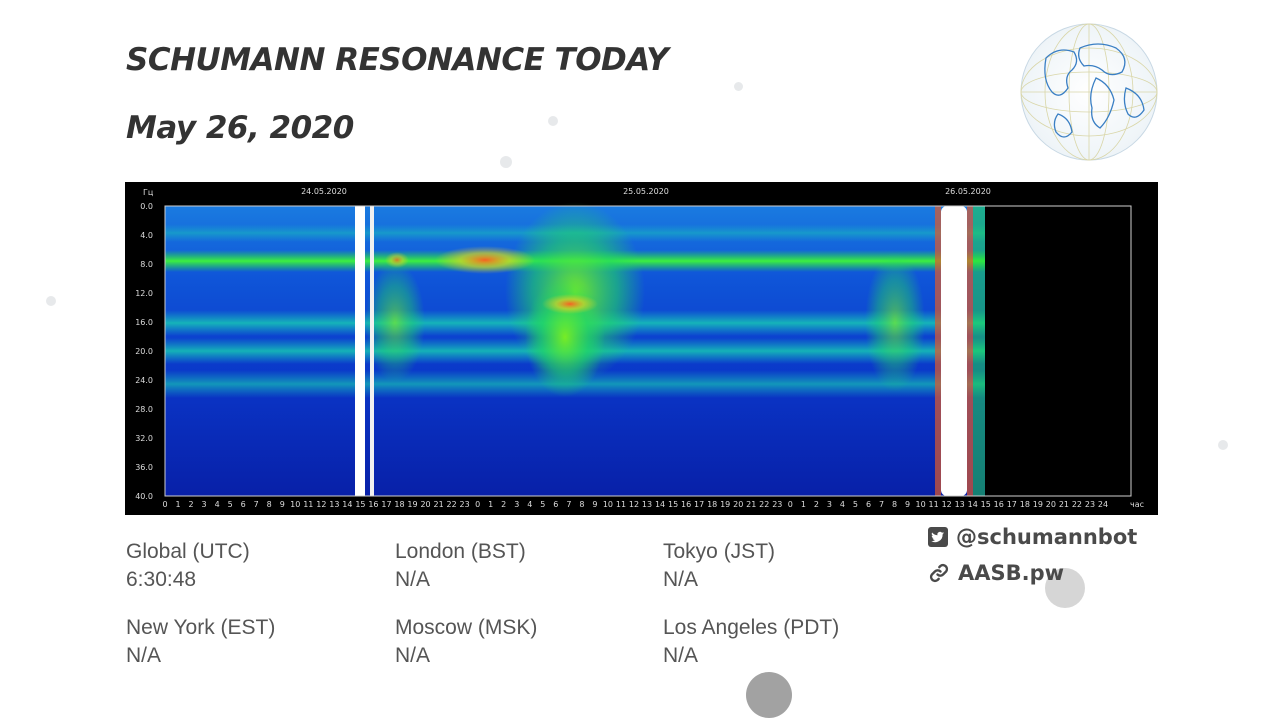  I want to click on spectrogram-empty-area, so click(1058, 351).